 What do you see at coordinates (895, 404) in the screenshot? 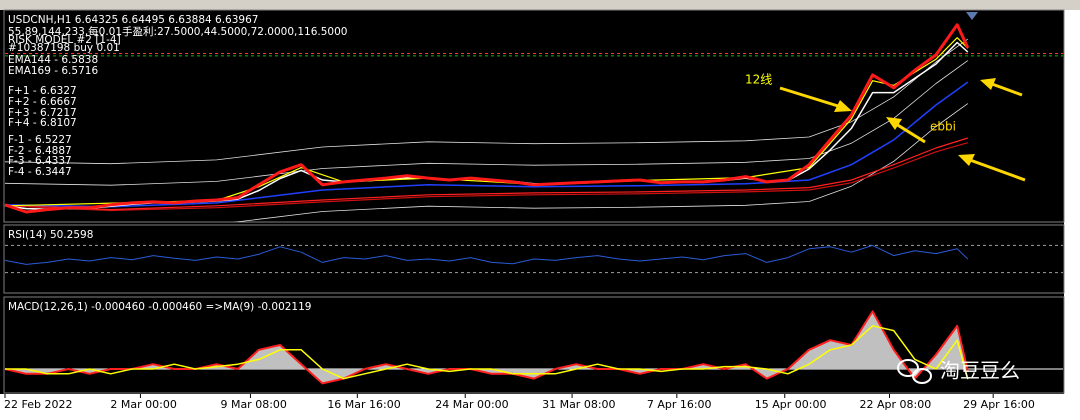
I see `x-tick-label: 22 Apr 08:00` at bounding box center [895, 404].